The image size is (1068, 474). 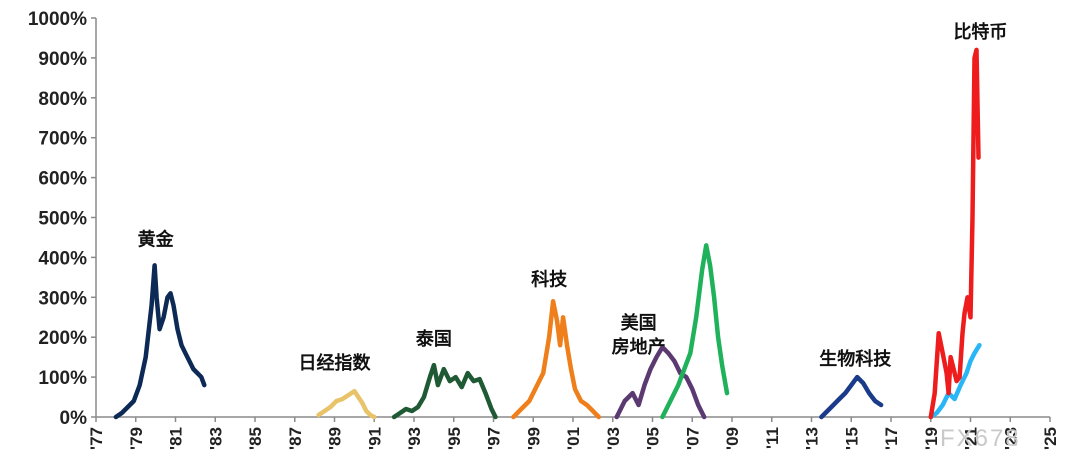 What do you see at coordinates (639, 347) in the screenshot?
I see `series-label: 房地产` at bounding box center [639, 347].